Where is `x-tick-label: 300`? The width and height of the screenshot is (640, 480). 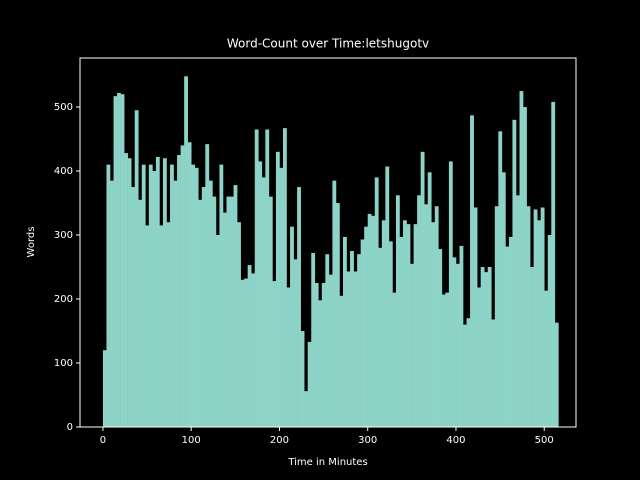 x-tick-label: 300 is located at coordinates (367, 440).